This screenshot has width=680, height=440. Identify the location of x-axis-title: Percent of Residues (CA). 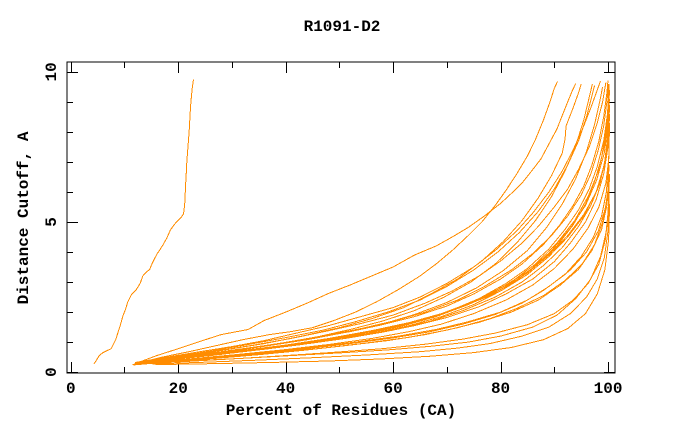
(341, 411).